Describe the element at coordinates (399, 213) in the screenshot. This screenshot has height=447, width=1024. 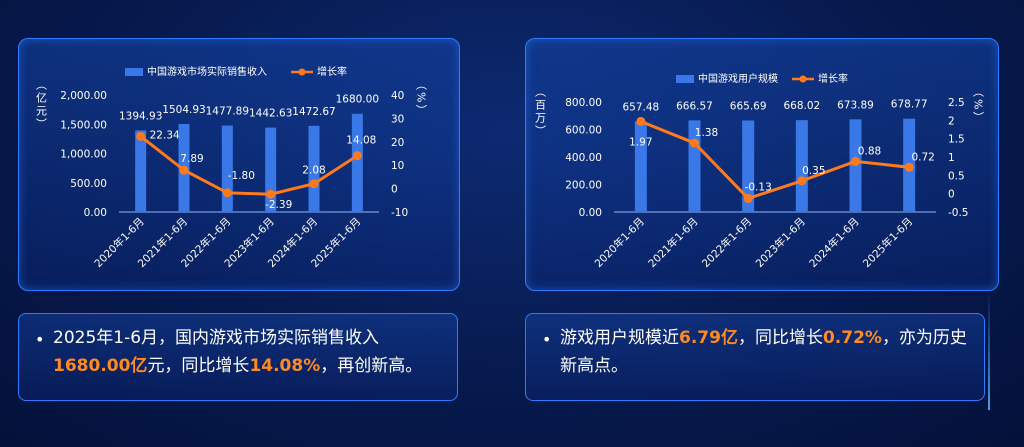
I see `y-tick-right: -10` at that location.